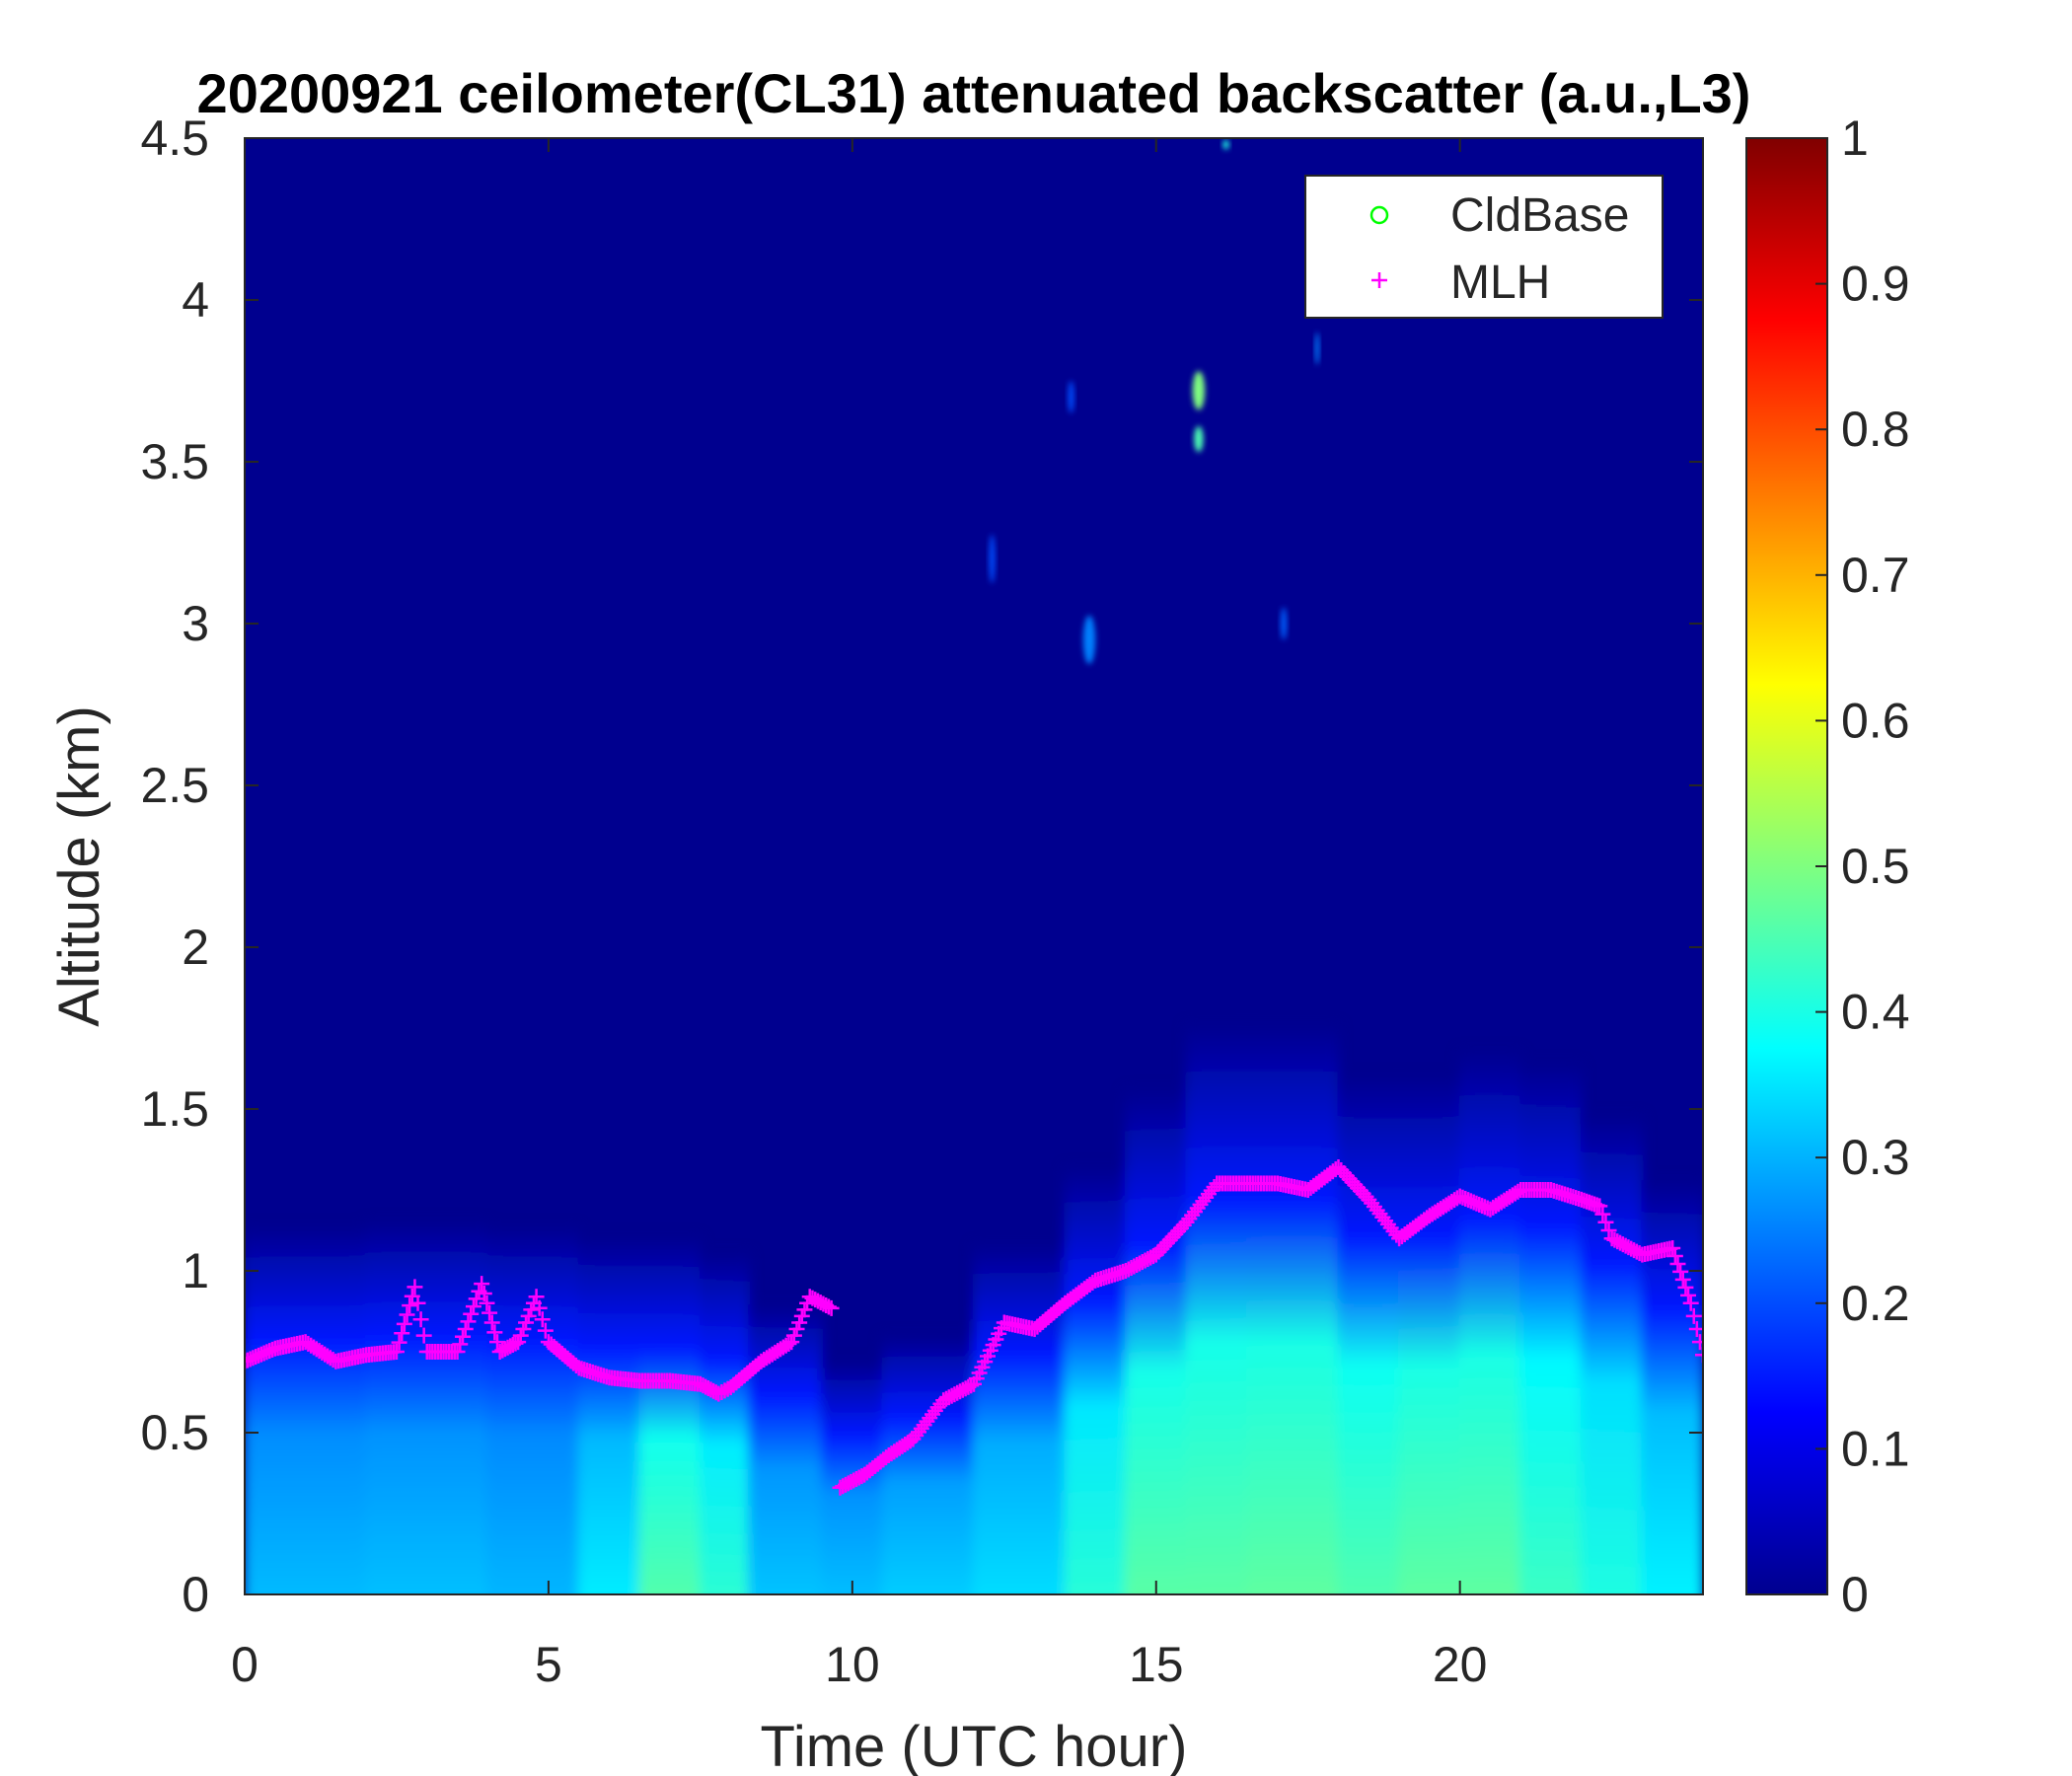 The image size is (2072, 1776). Describe the element at coordinates (1876, 1304) in the screenshot. I see `colorbar-tick-label: 0.2` at that location.